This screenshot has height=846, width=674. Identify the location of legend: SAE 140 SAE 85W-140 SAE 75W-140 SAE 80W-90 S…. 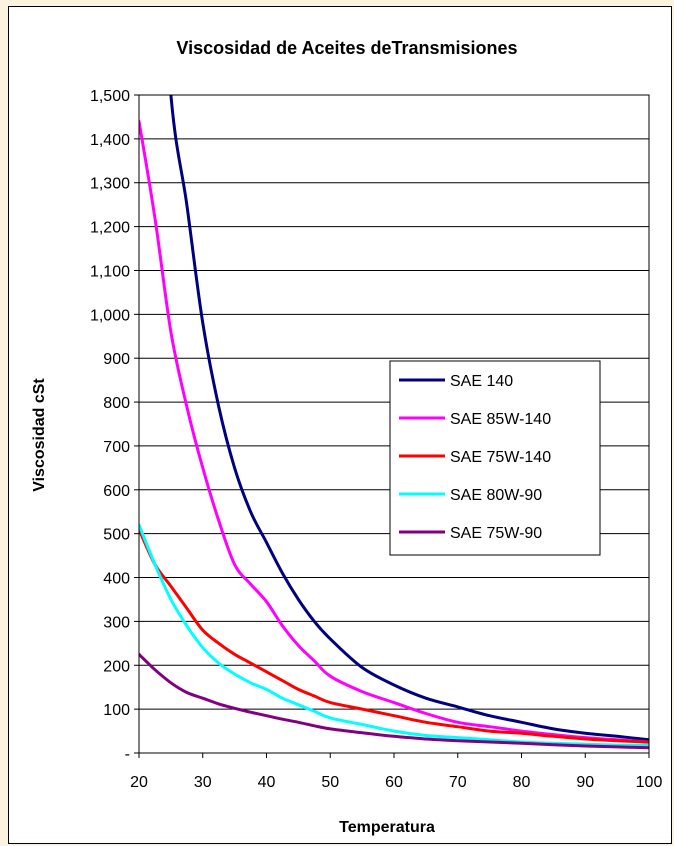
(495, 458).